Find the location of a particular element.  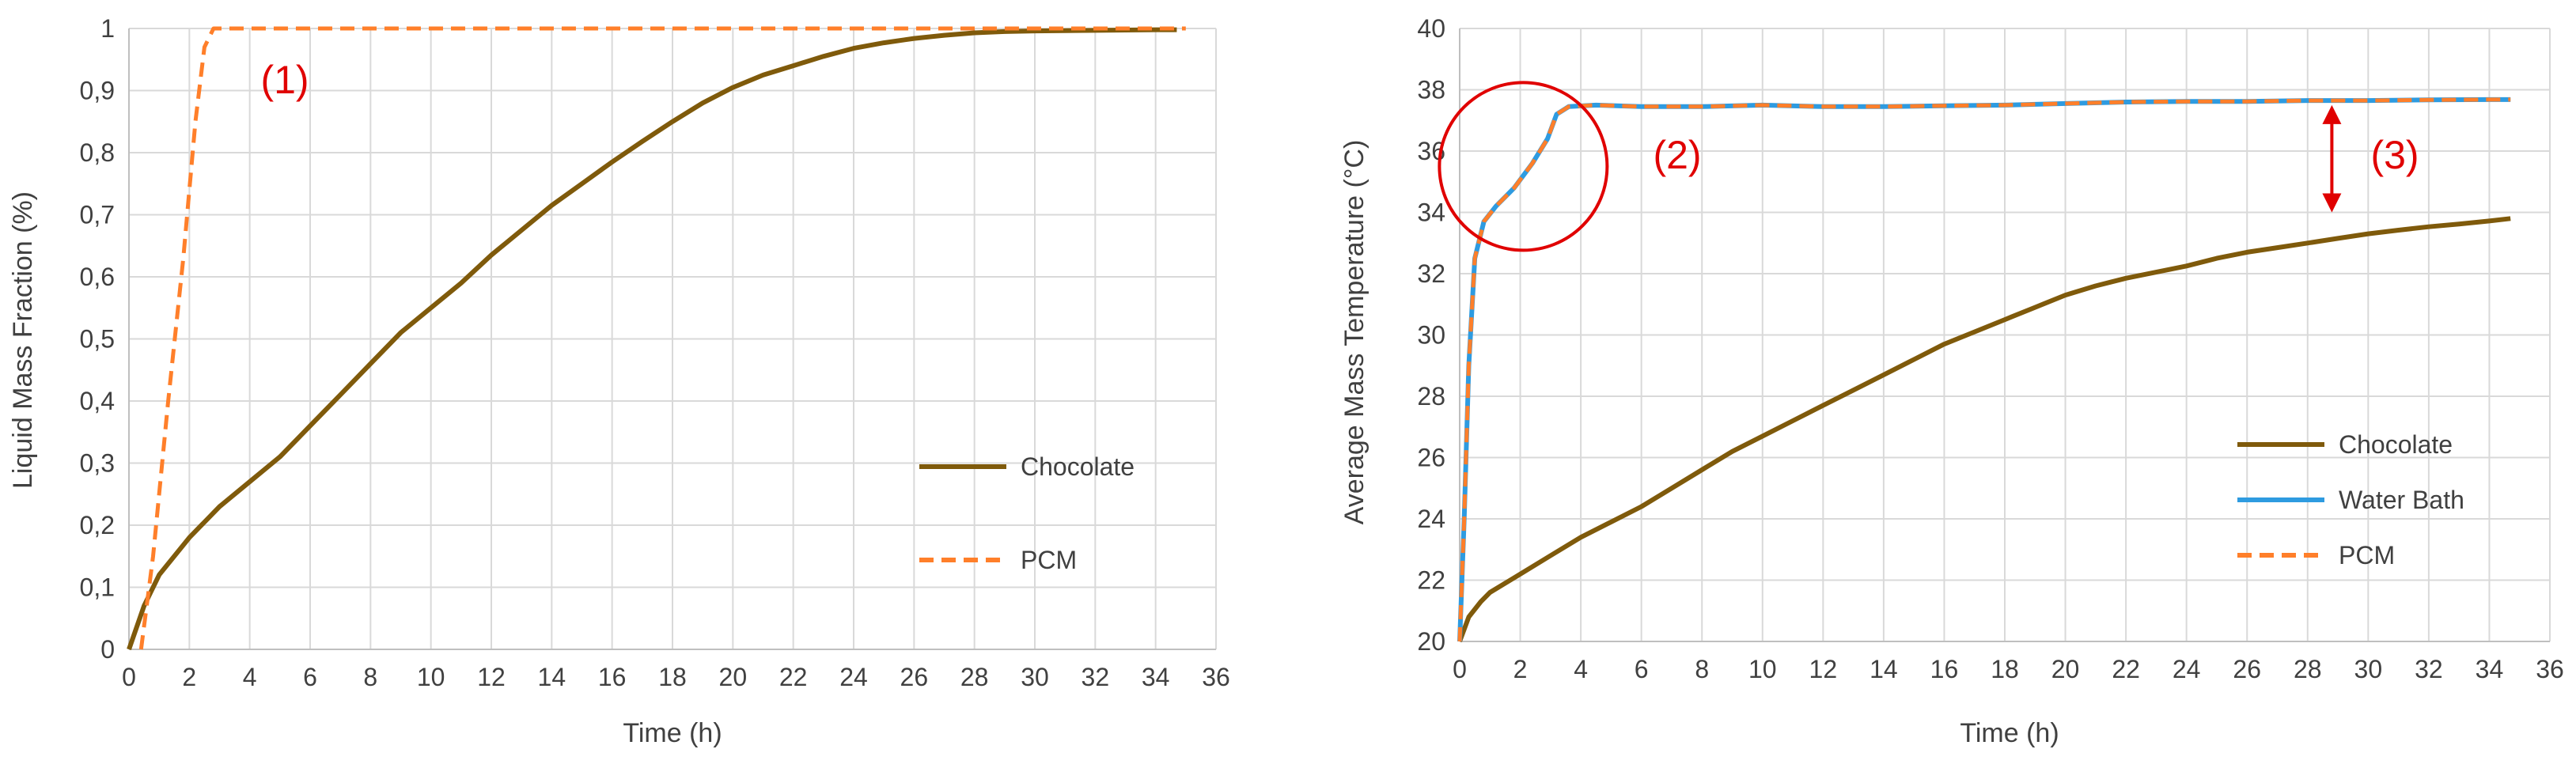

y-tick-label: 0,6 is located at coordinates (97, 277).